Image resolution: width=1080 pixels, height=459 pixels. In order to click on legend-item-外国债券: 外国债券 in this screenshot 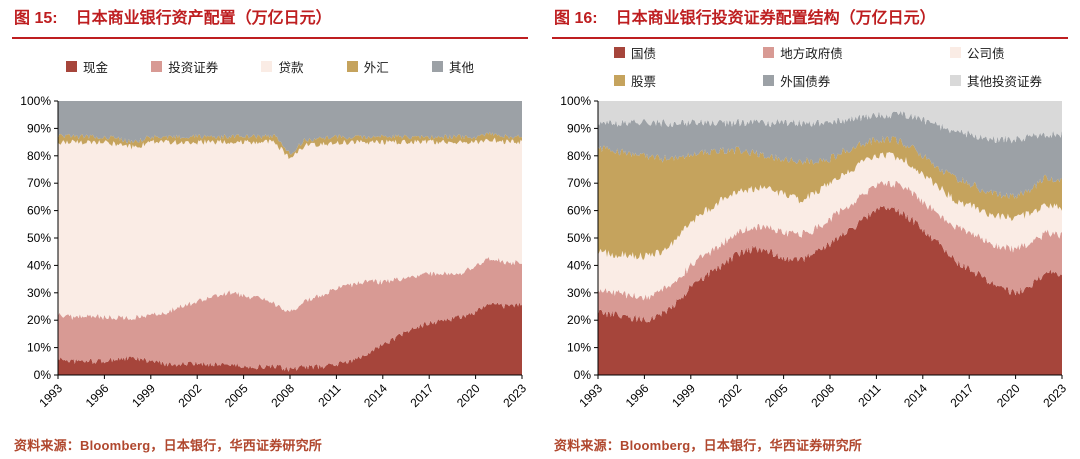, I will do `click(803, 80)`.